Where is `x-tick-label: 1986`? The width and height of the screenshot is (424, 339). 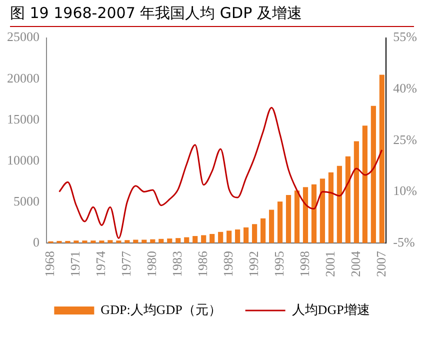 x-tick-label: 1986 is located at coordinates (202, 263).